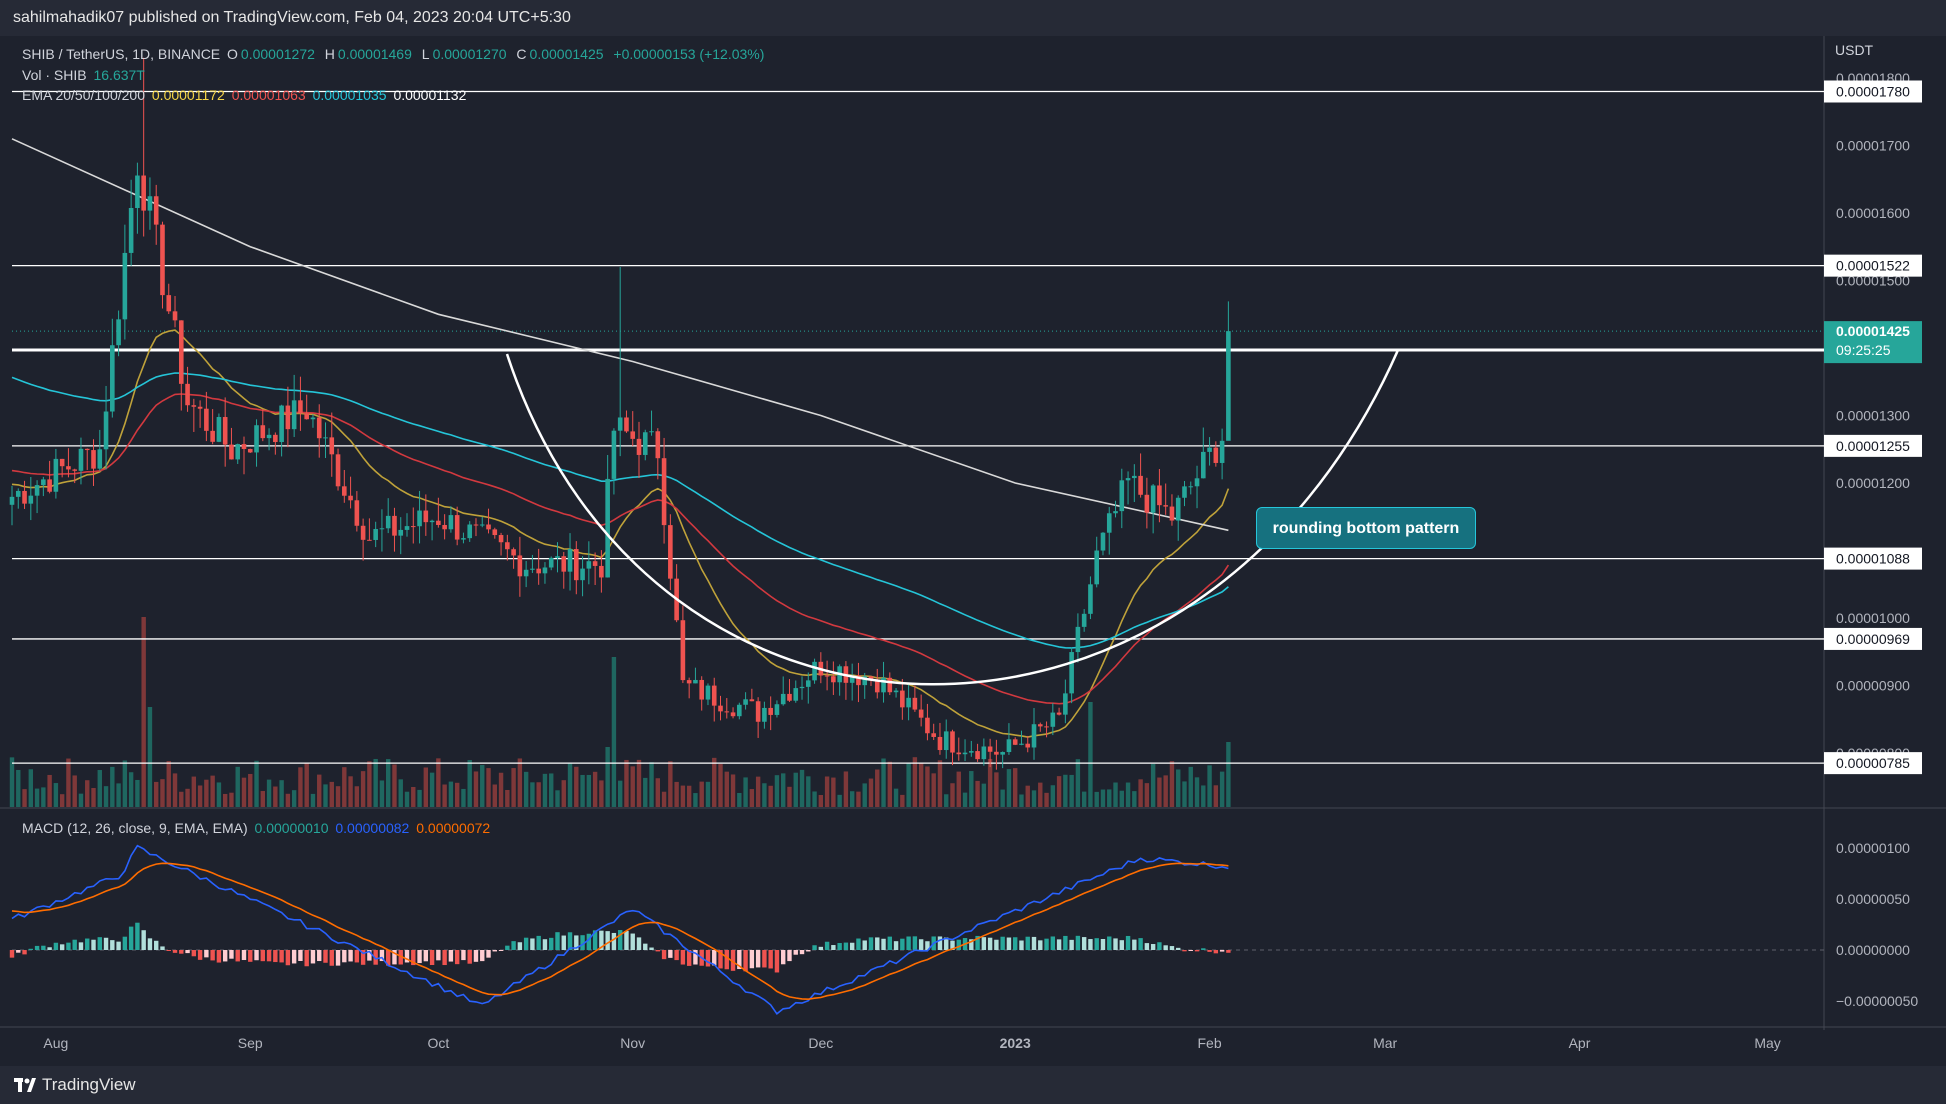 This screenshot has height=1104, width=1946. I want to click on level-price-label: 0.00001780, so click(1873, 92).